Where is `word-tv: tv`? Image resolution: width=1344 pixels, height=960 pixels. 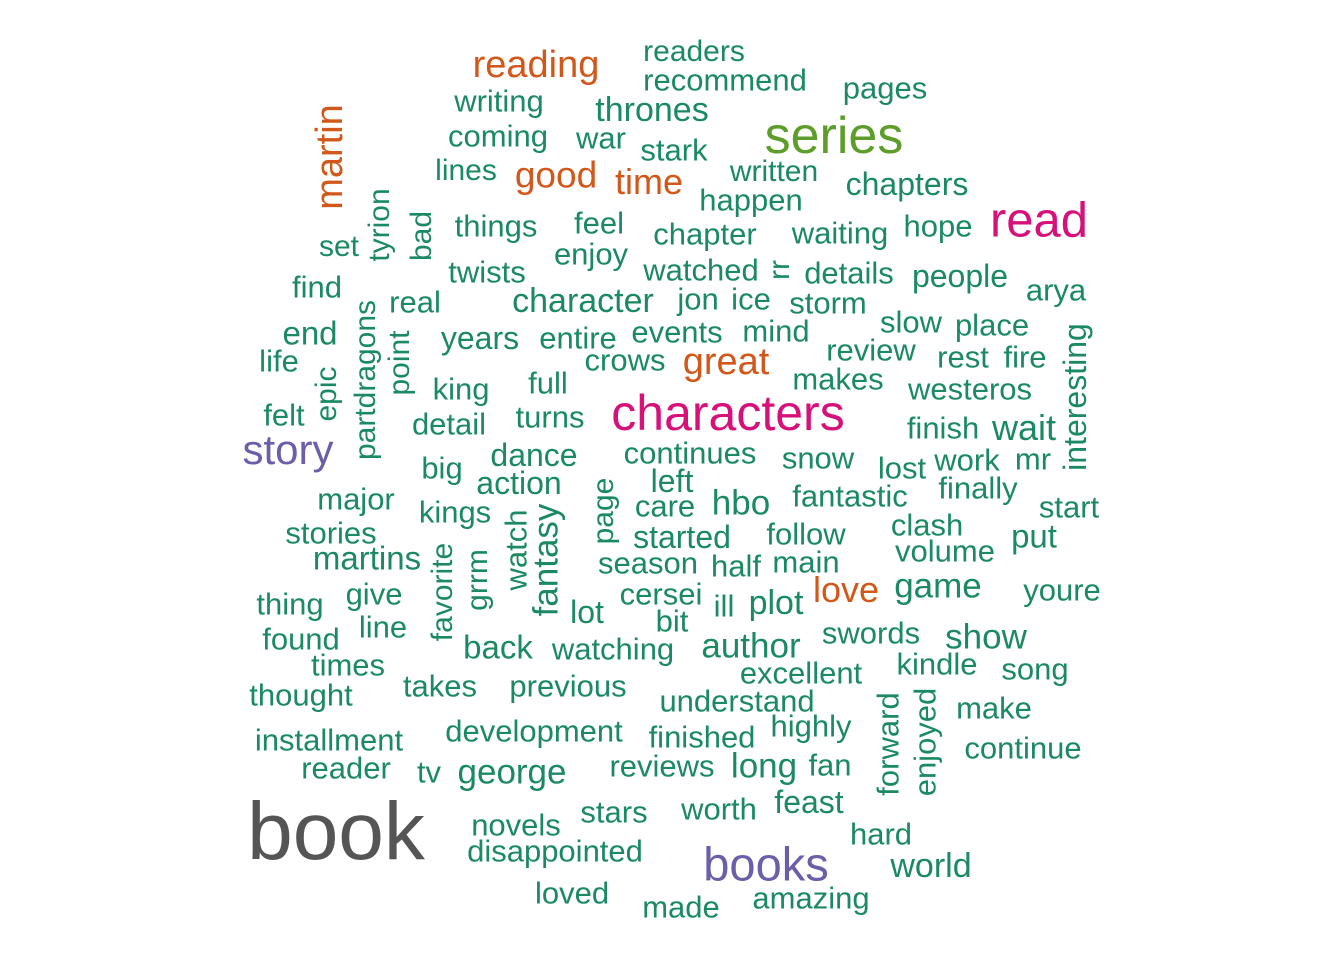 word-tv: tv is located at coordinates (429, 772).